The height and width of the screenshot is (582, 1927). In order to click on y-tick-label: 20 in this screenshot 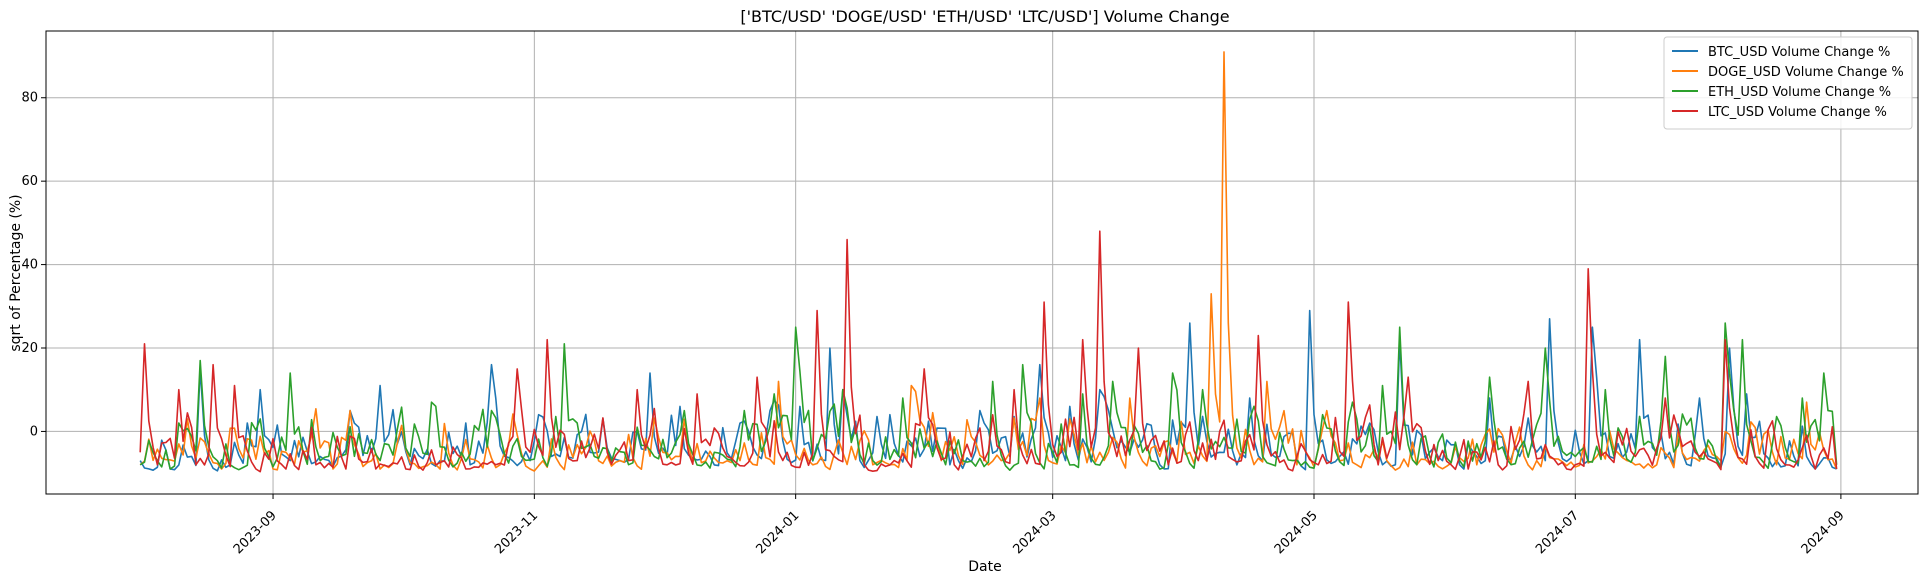, I will do `click(29, 348)`.